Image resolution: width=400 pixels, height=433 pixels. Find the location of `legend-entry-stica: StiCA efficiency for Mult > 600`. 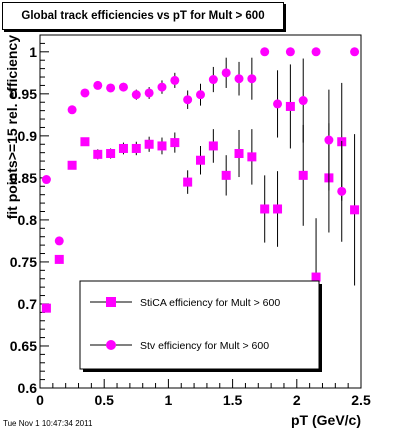

legend-entry-stica: StiCA efficiency for Mult > 600 is located at coordinates (210, 303).